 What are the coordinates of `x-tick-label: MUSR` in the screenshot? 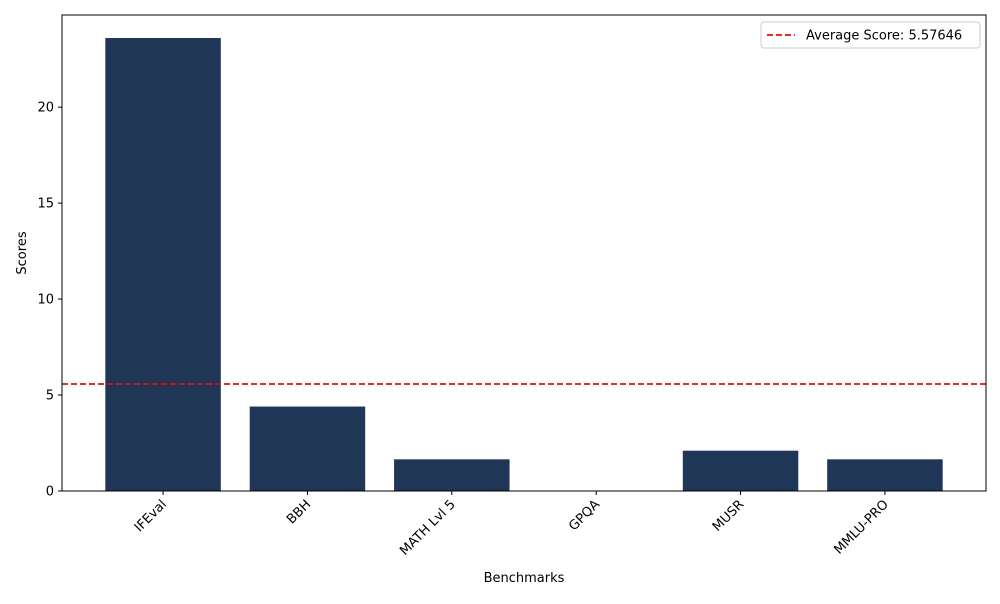 It's located at (728, 515).